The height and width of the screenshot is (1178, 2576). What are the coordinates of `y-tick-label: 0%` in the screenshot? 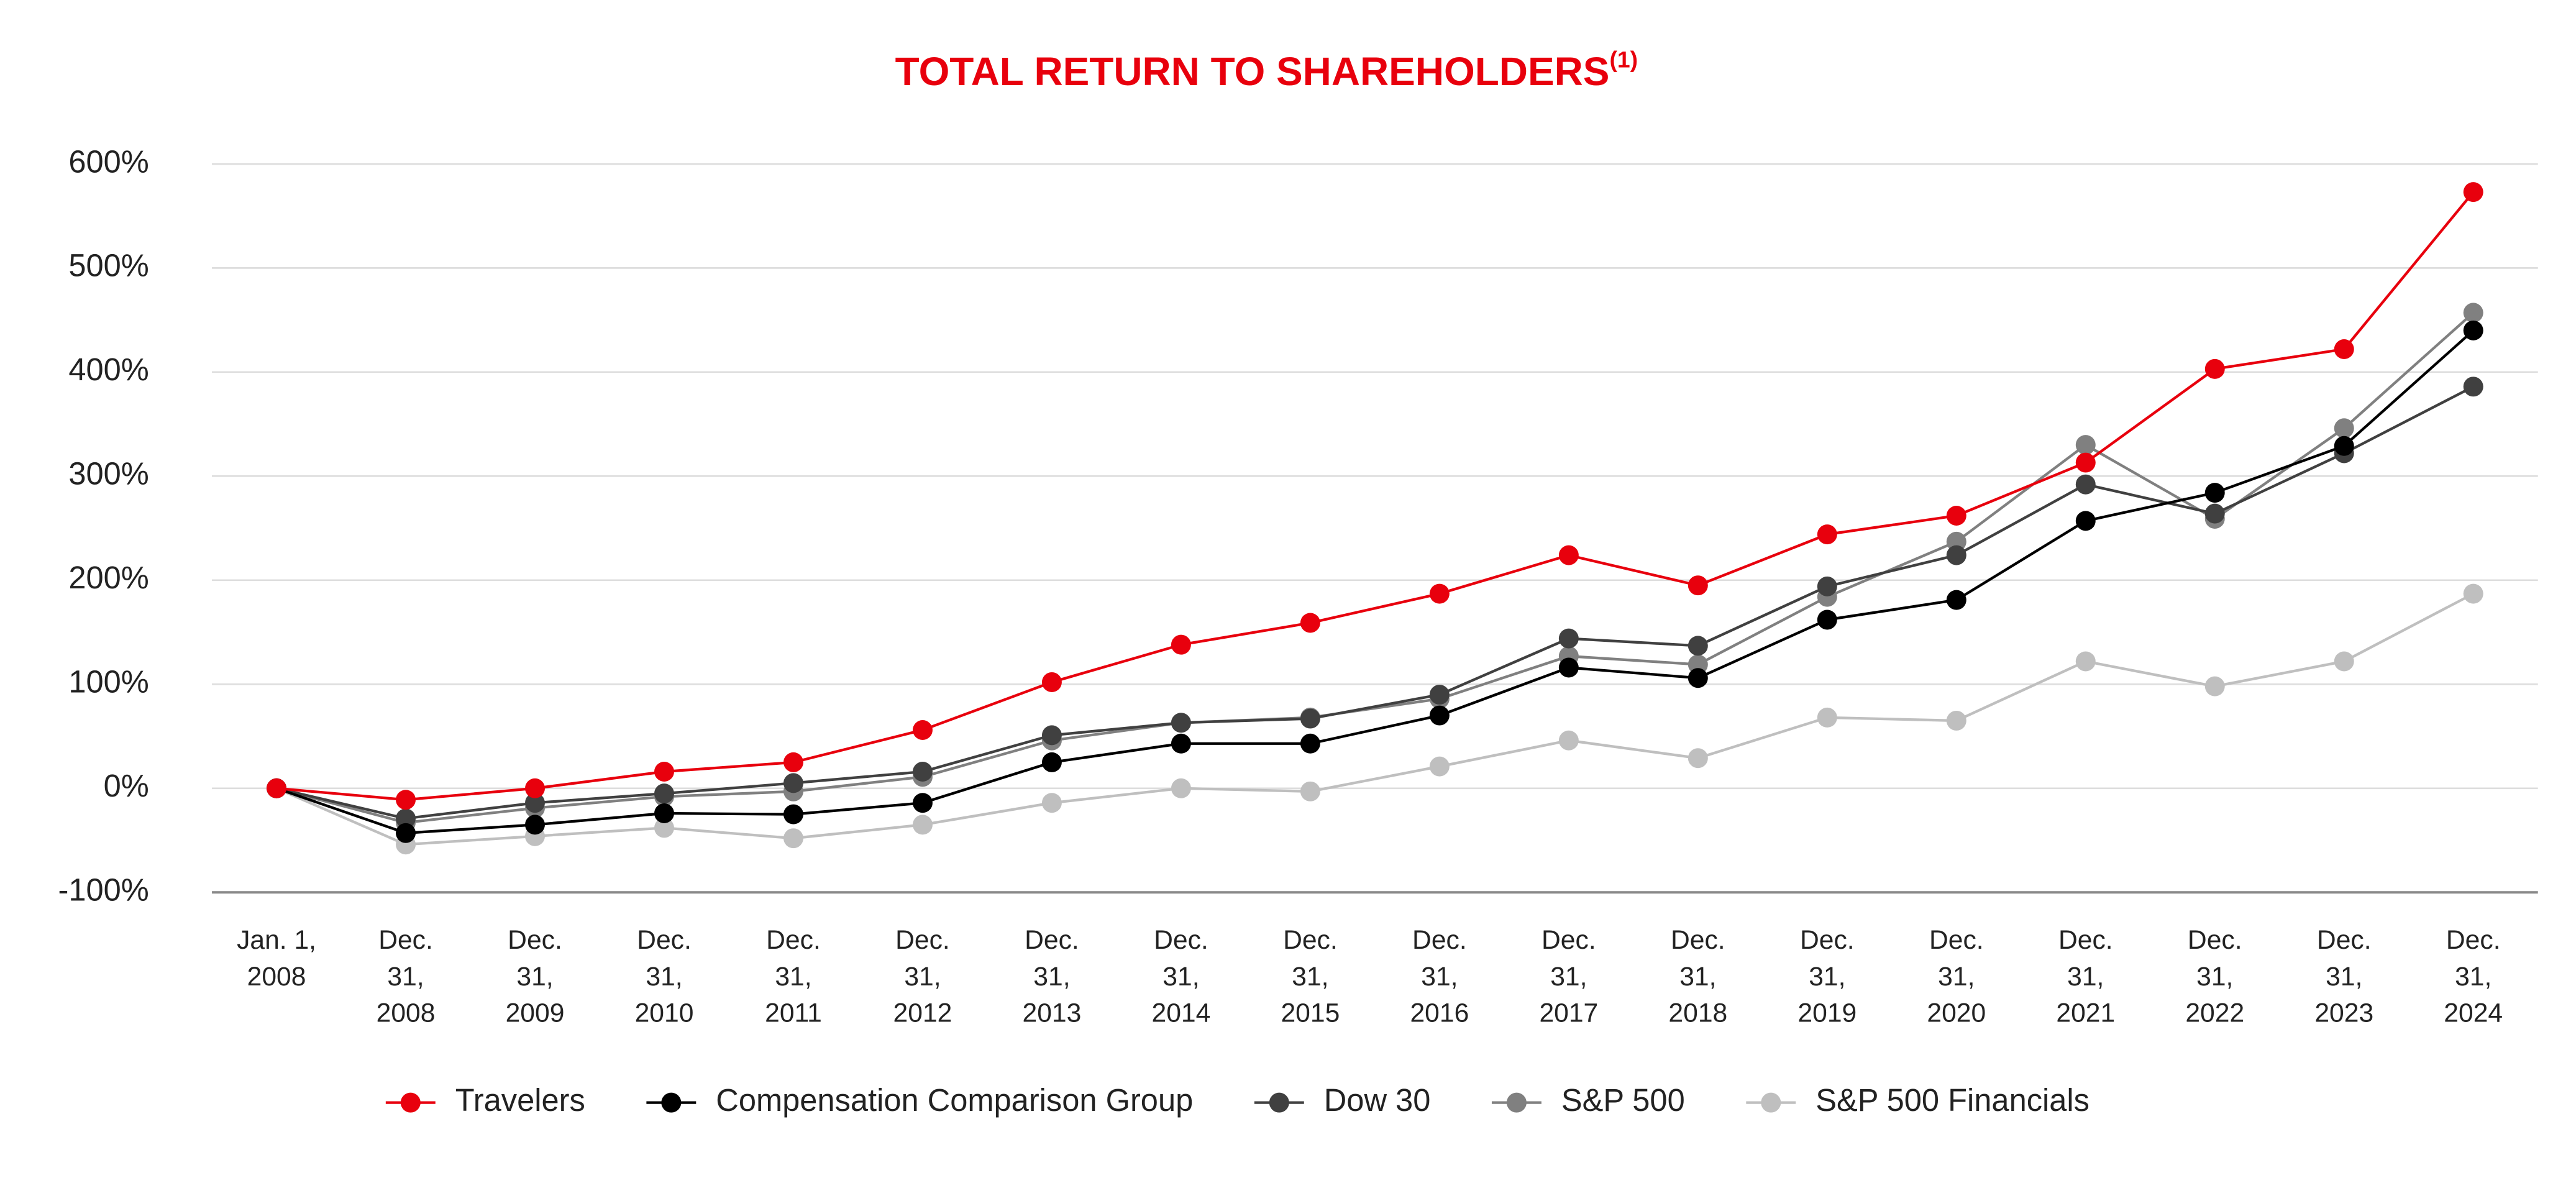 It's located at (126, 786).